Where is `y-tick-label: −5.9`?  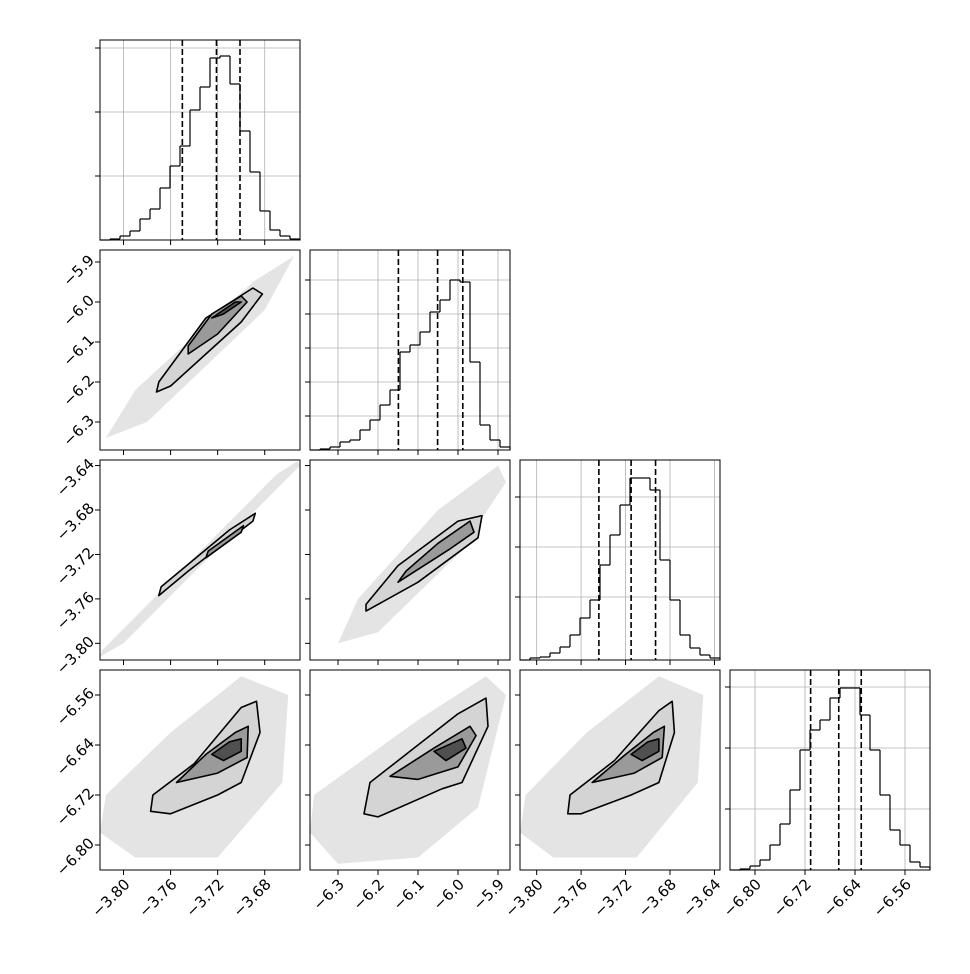 y-tick-label: −5.9 is located at coordinates (79, 270).